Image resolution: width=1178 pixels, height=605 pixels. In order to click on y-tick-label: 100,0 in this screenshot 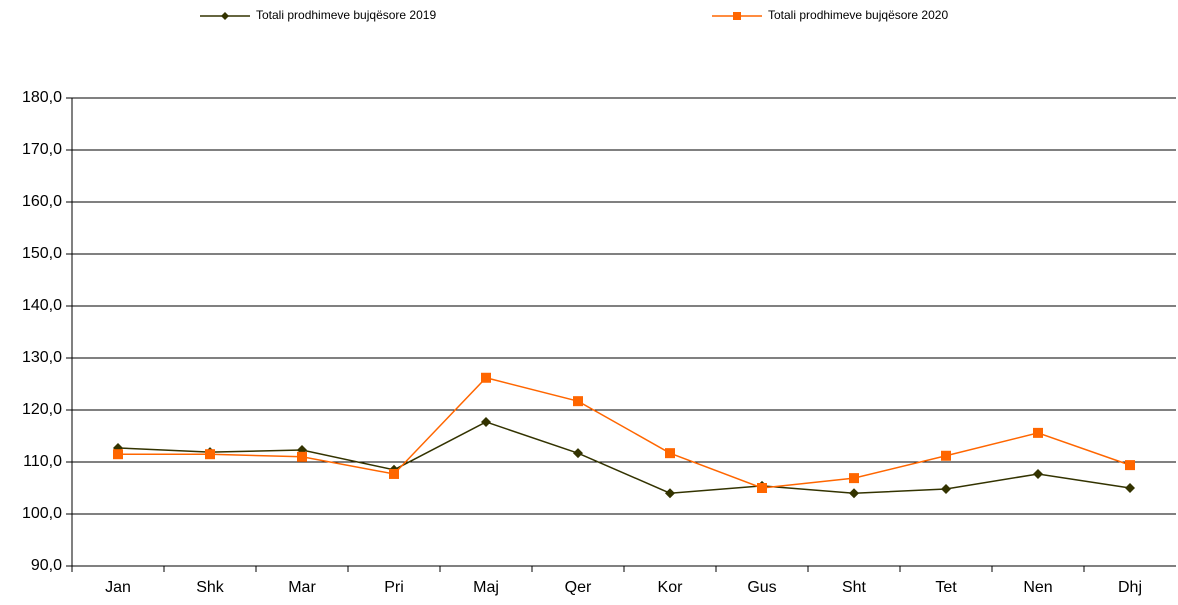, I will do `click(42, 513)`.